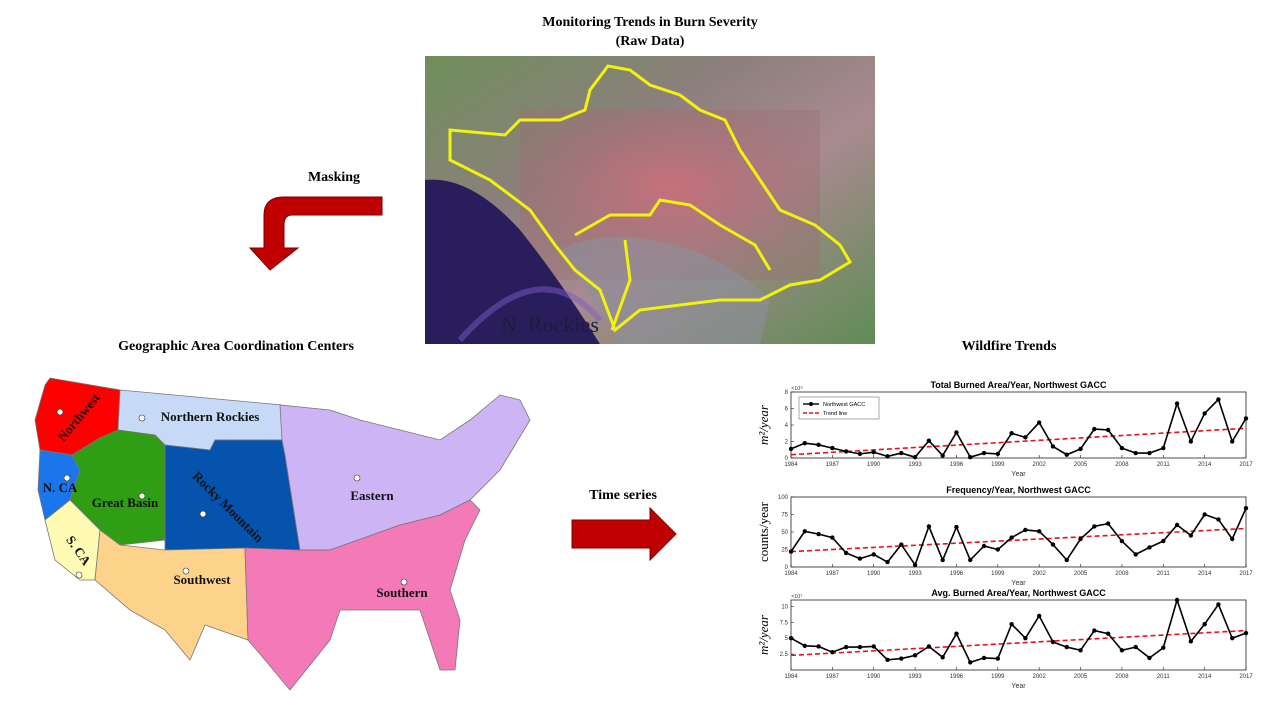 This screenshot has width=1280, height=720. Describe the element at coordinates (649, 22) in the screenshot. I see `image-title: Monitoring Trends in Burn Severity` at that location.